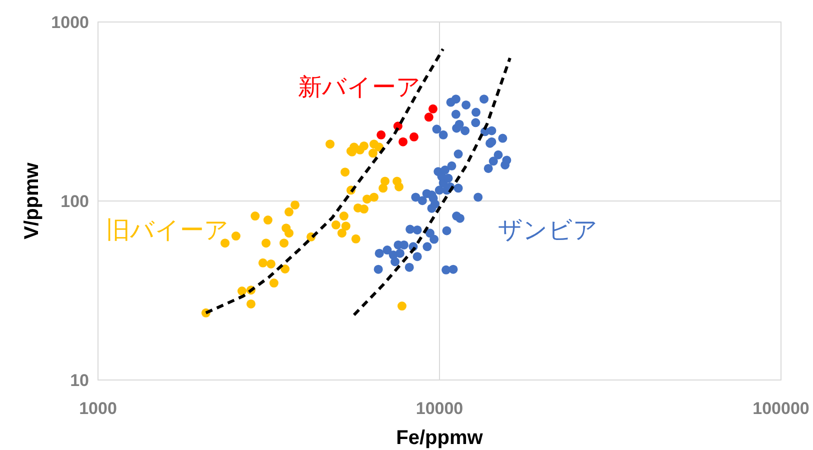 The height and width of the screenshot is (450, 813). What do you see at coordinates (74, 201) in the screenshot?
I see `y-tick-label: 100` at bounding box center [74, 201].